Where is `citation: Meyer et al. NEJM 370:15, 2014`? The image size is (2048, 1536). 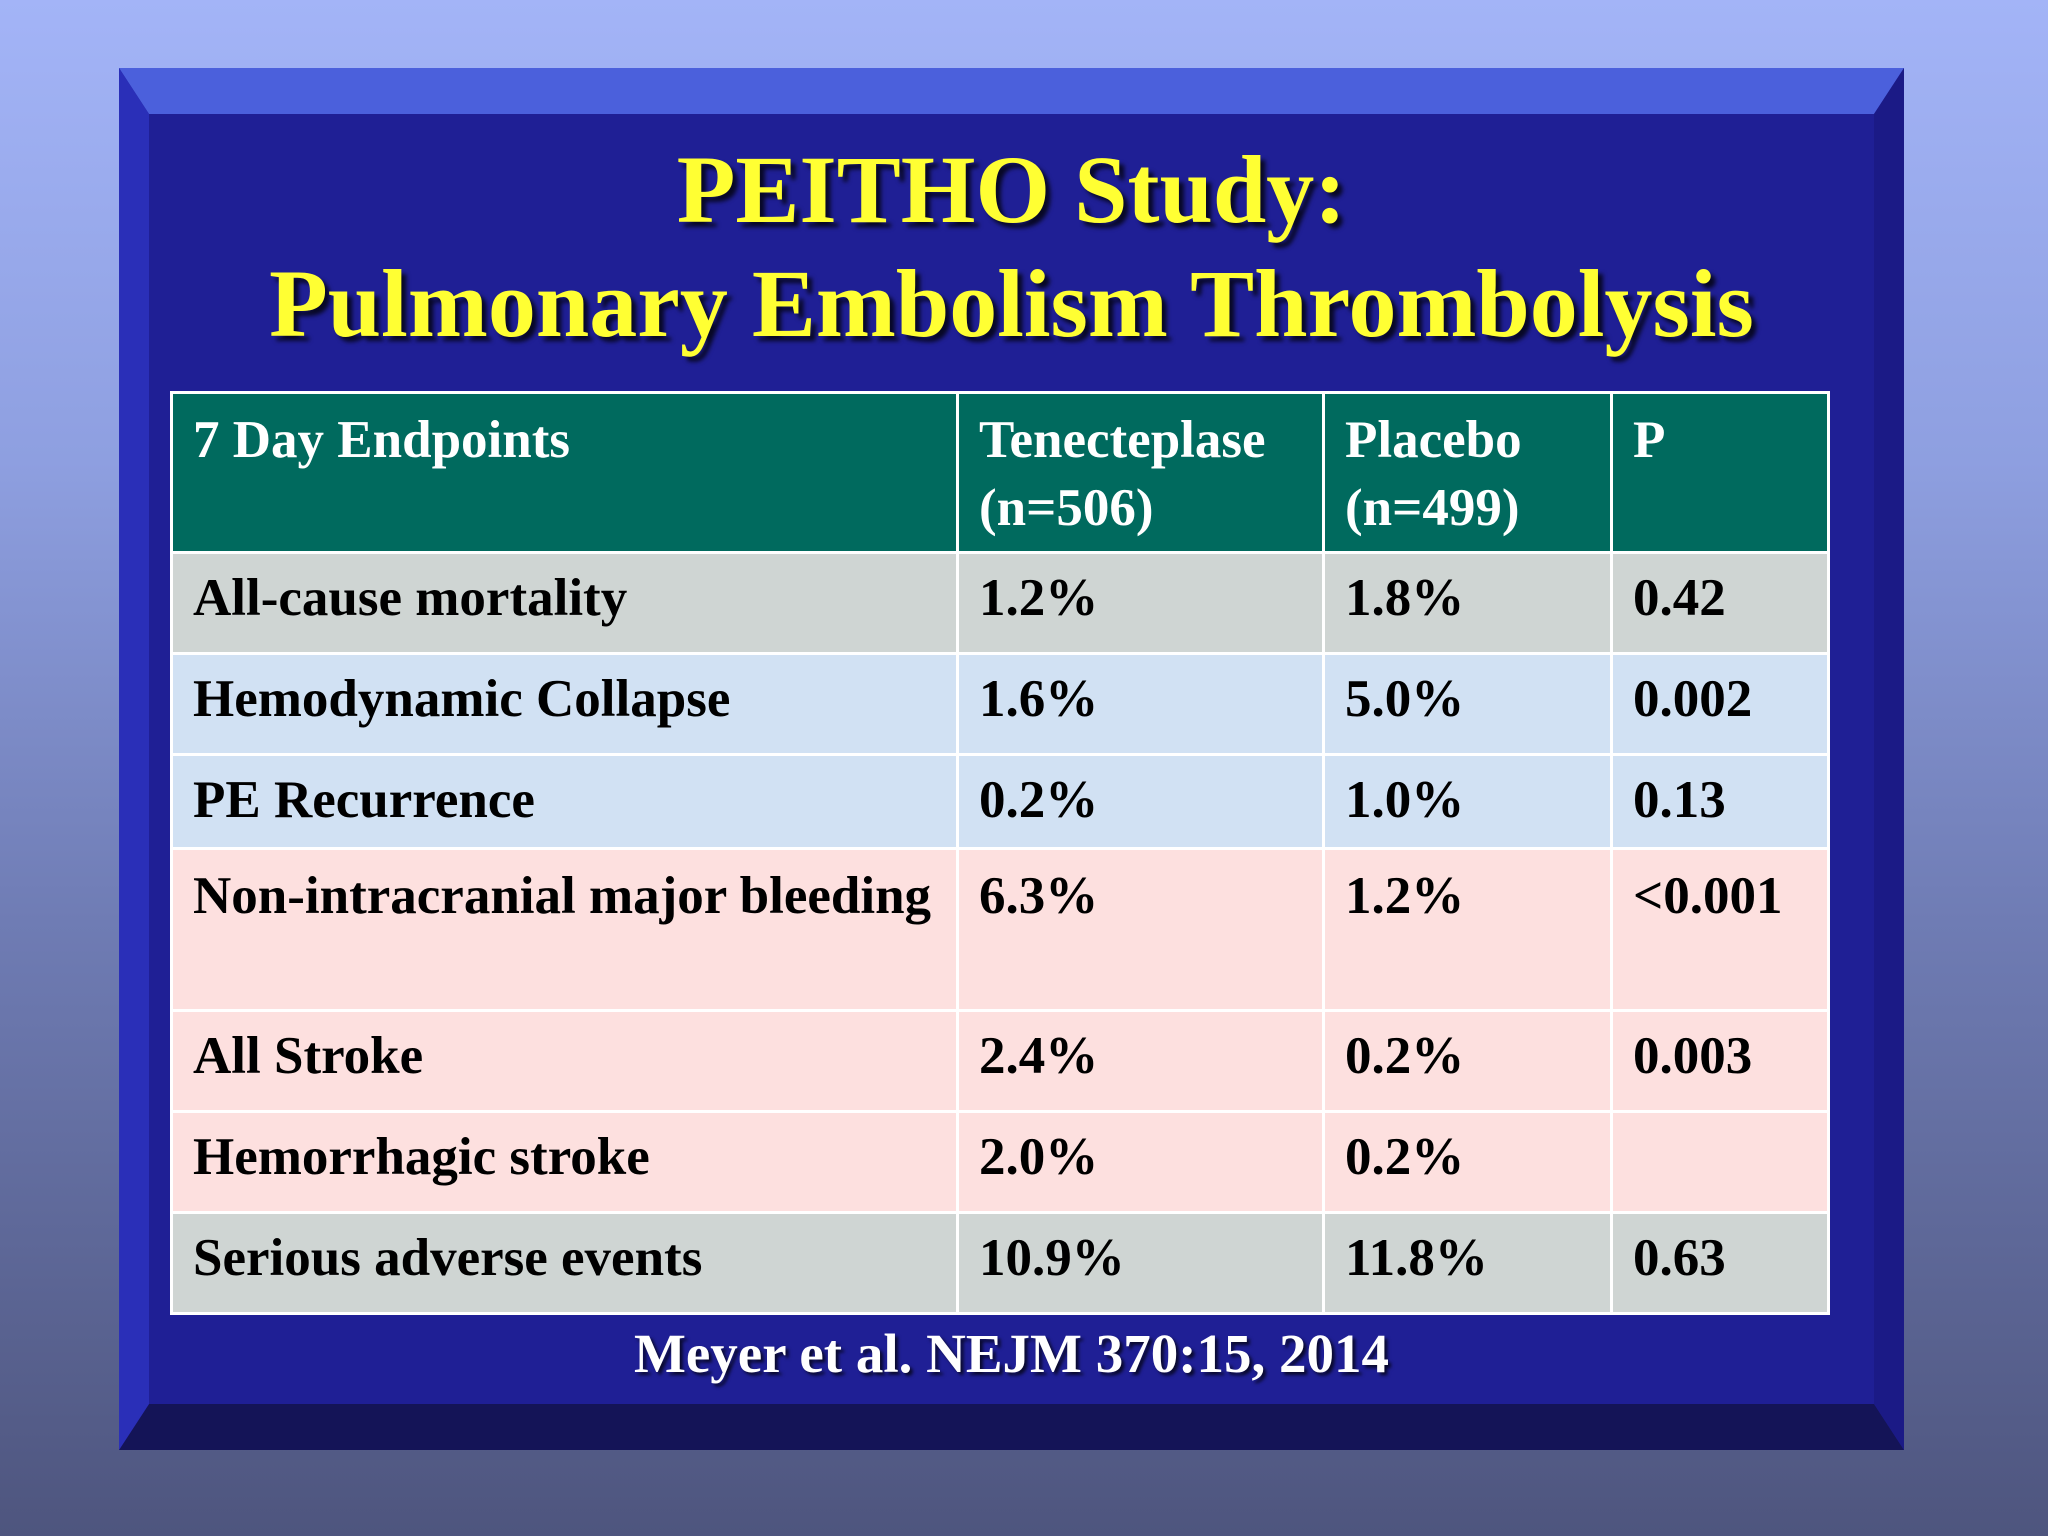
citation: Meyer et al. NEJM 370:15, 2014 is located at coordinates (1011, 1353).